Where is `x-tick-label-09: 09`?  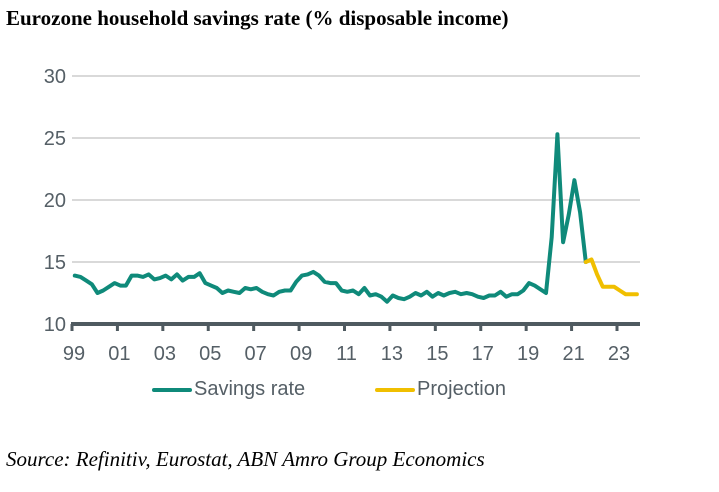 x-tick-label-09: 09 is located at coordinates (301, 354).